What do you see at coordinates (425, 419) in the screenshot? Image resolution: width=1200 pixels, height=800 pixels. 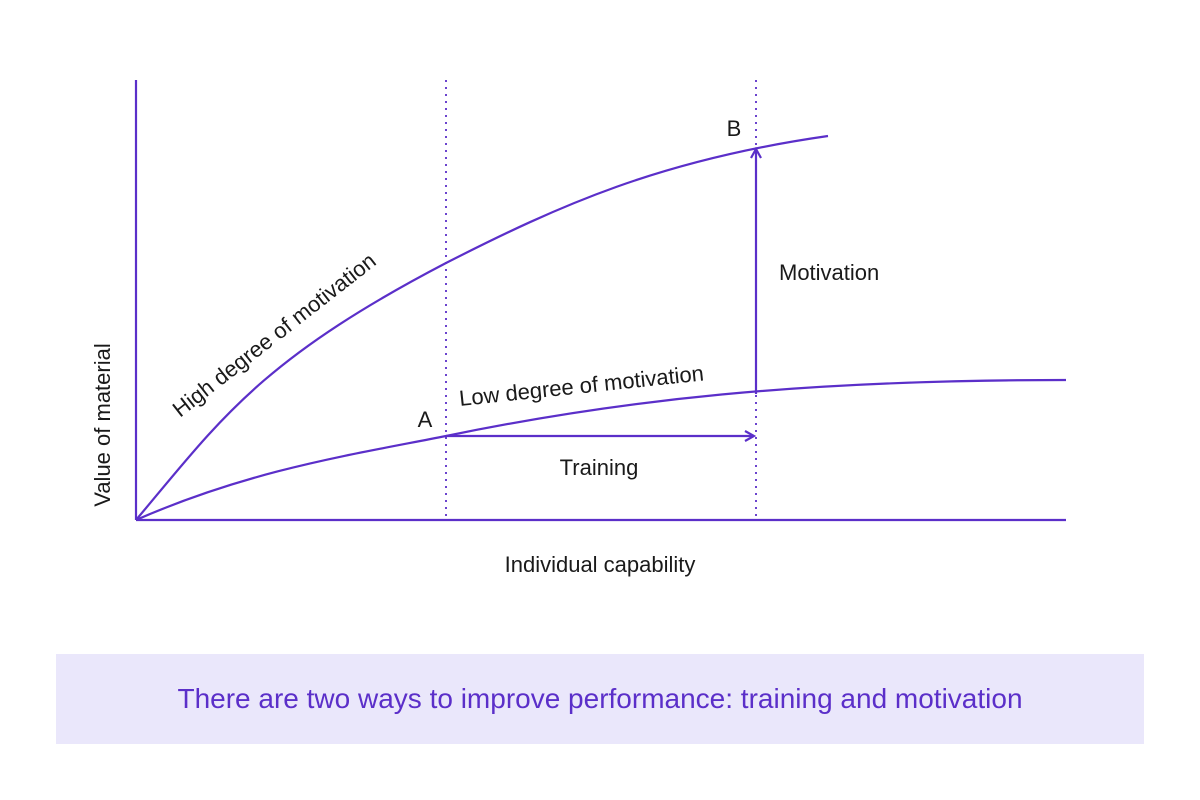 I see `point-a-label: A` at bounding box center [425, 419].